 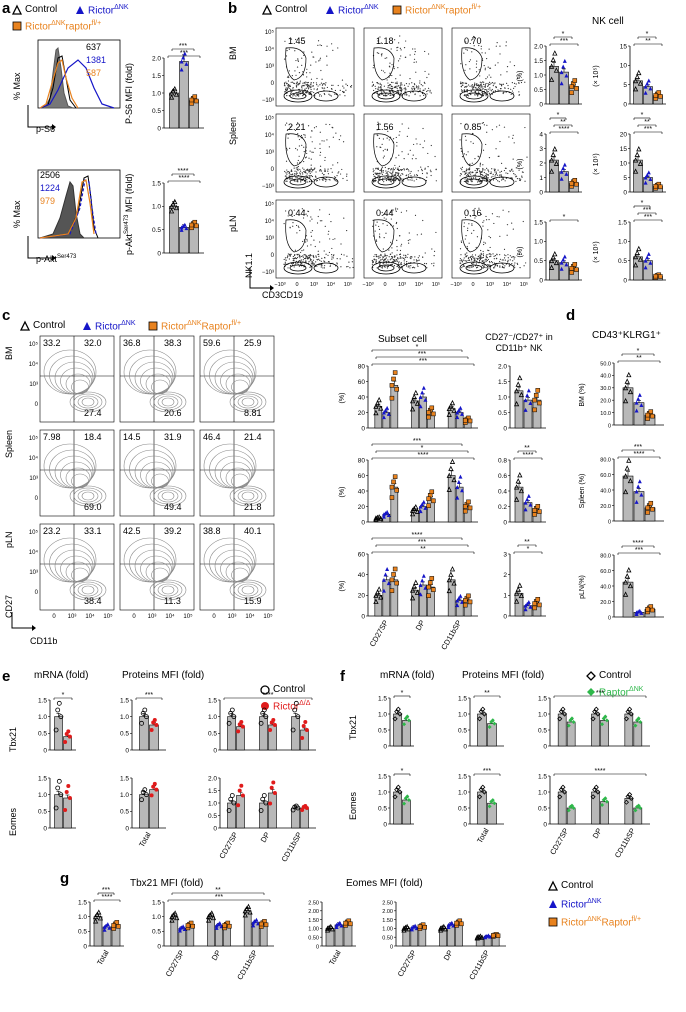 I want to click on y-tick-label: 2, so click(x=541, y=163).